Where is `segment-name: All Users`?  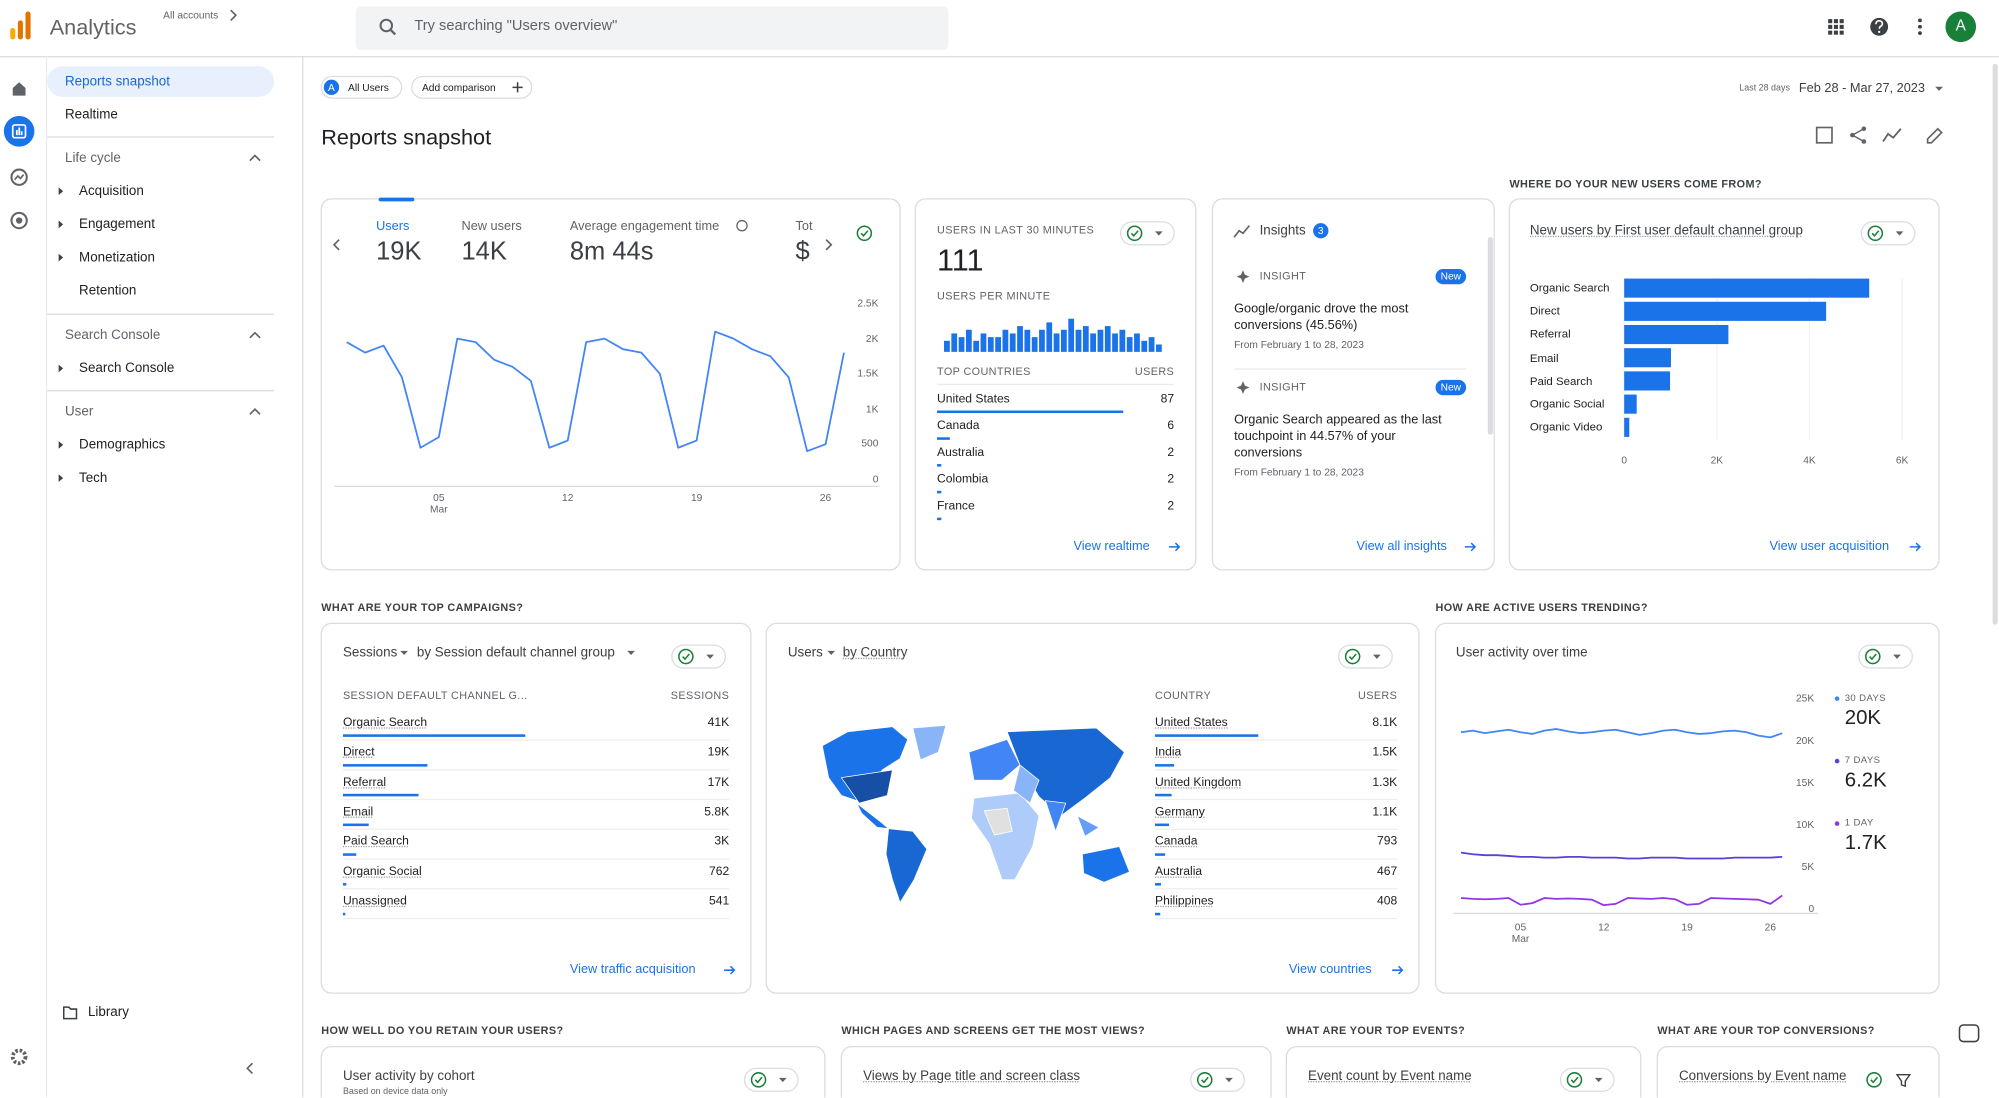 segment-name: All Users is located at coordinates (368, 87).